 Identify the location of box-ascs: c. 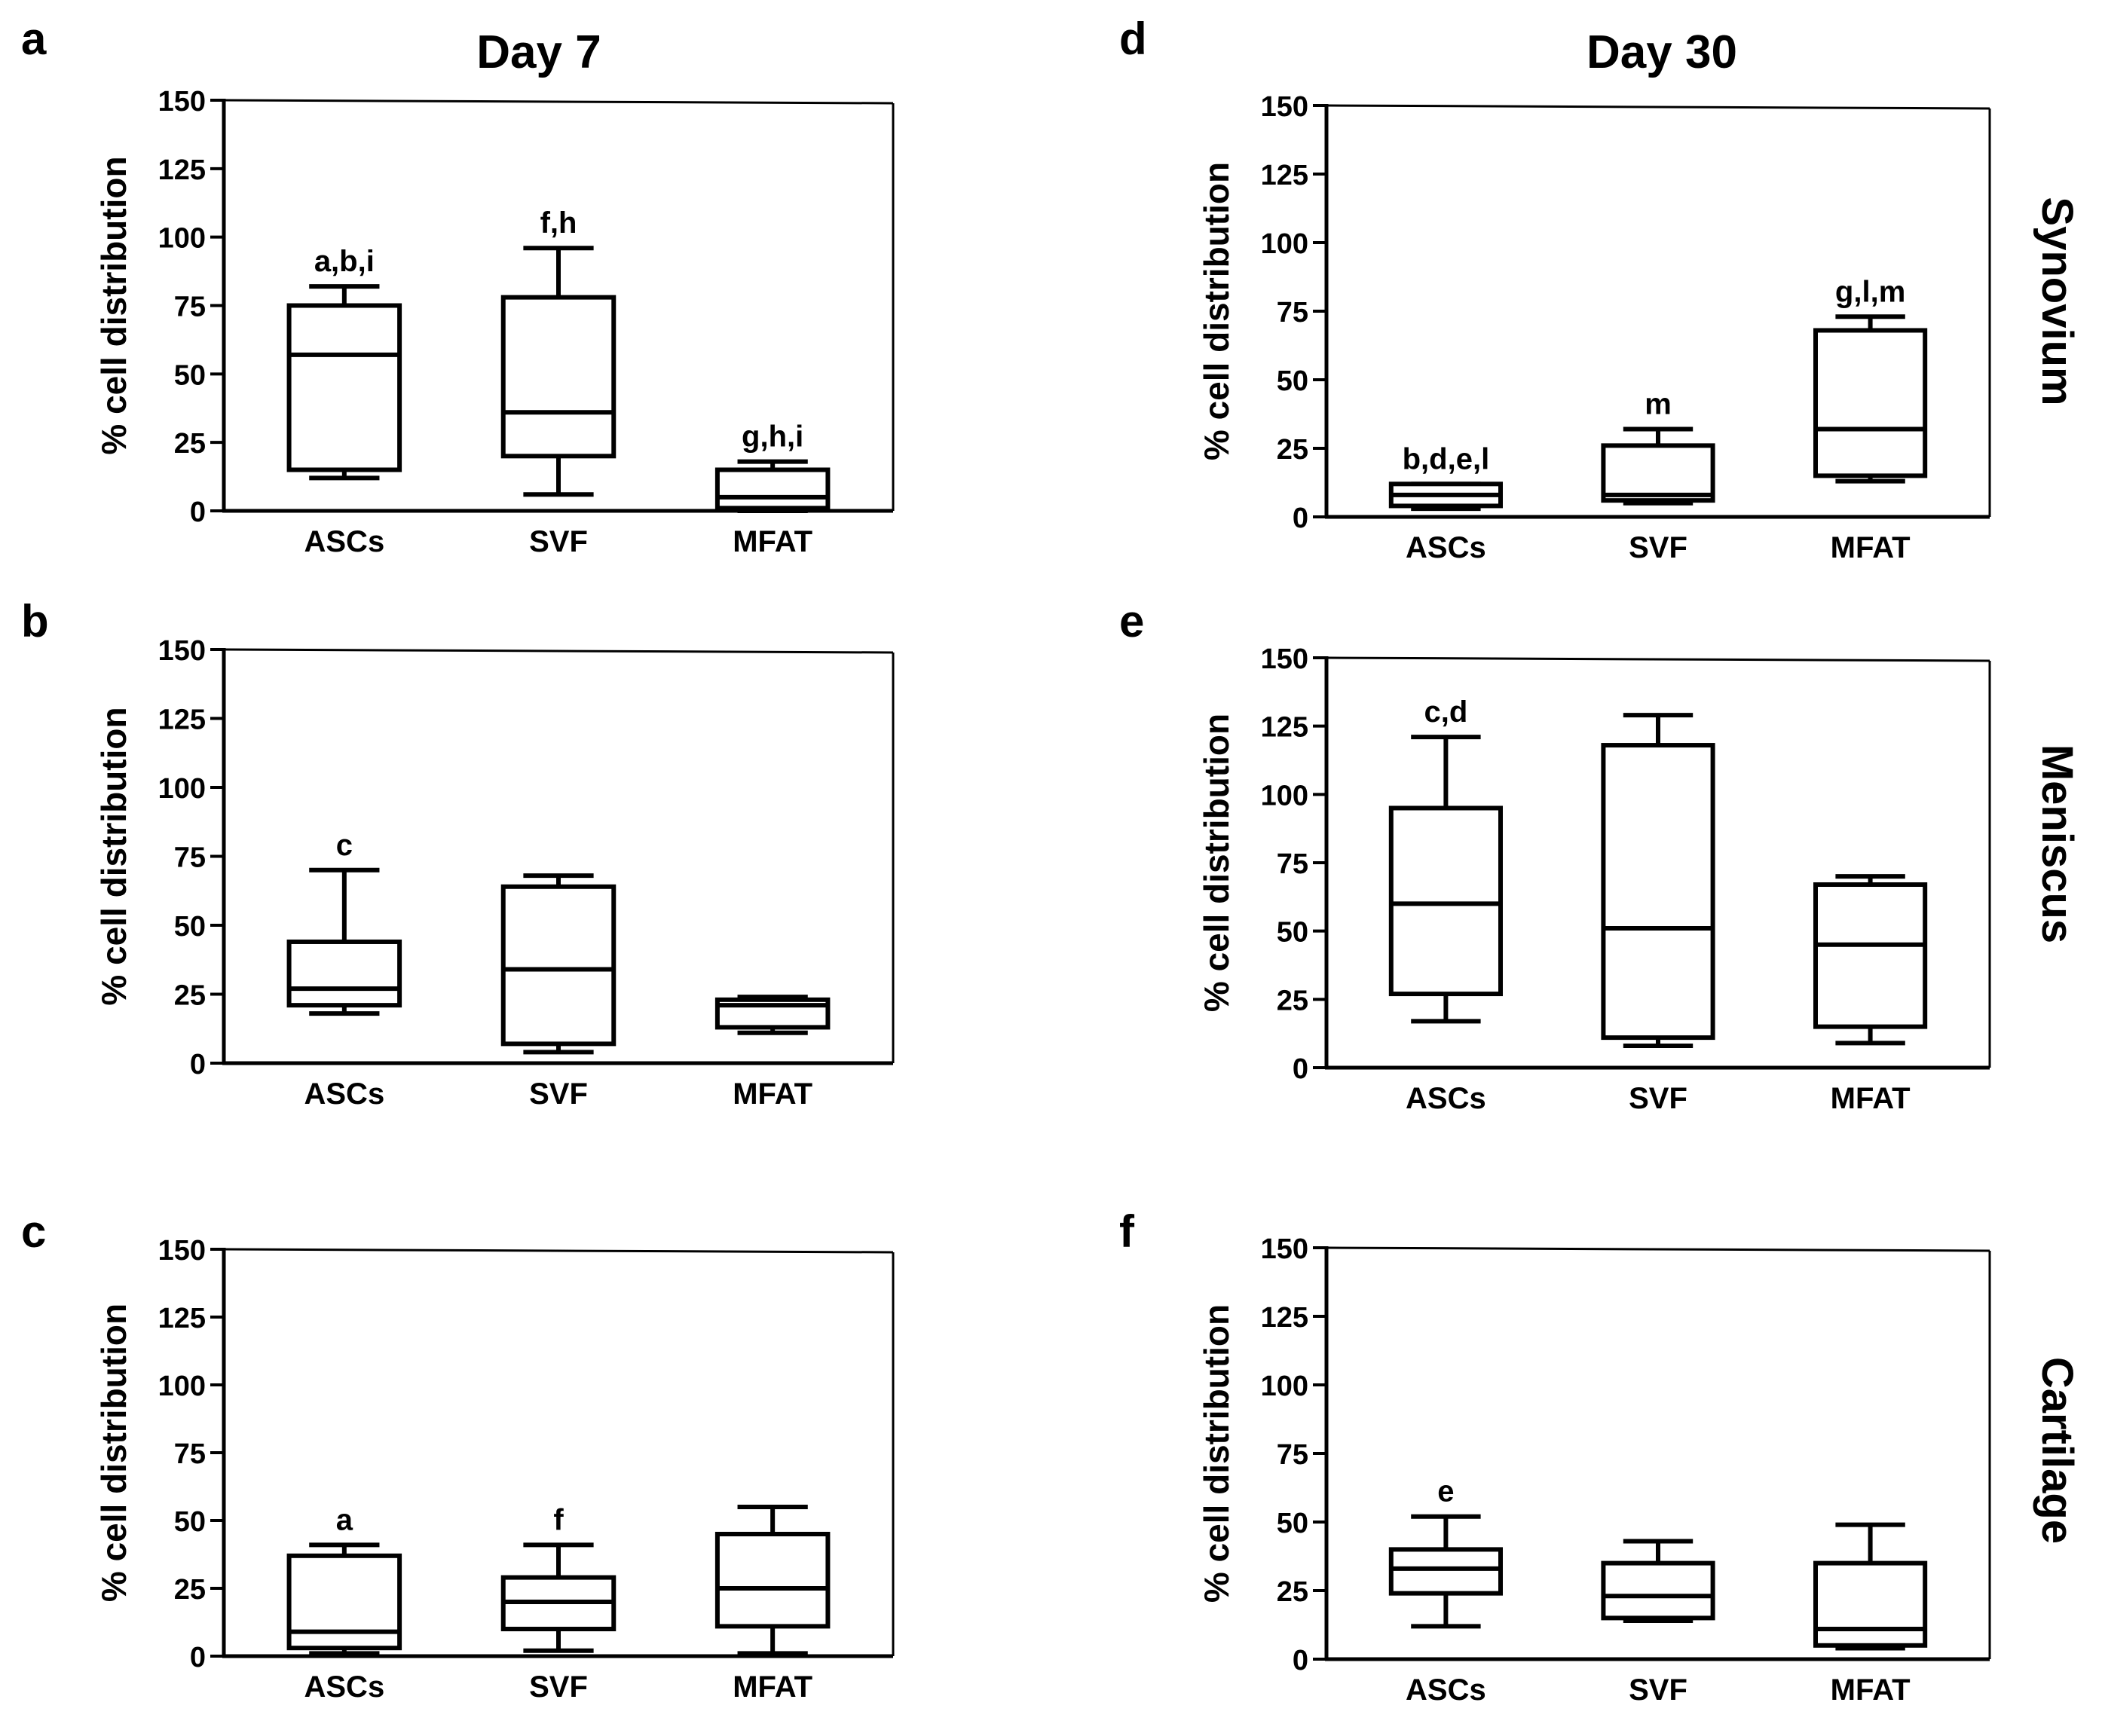
(344, 922).